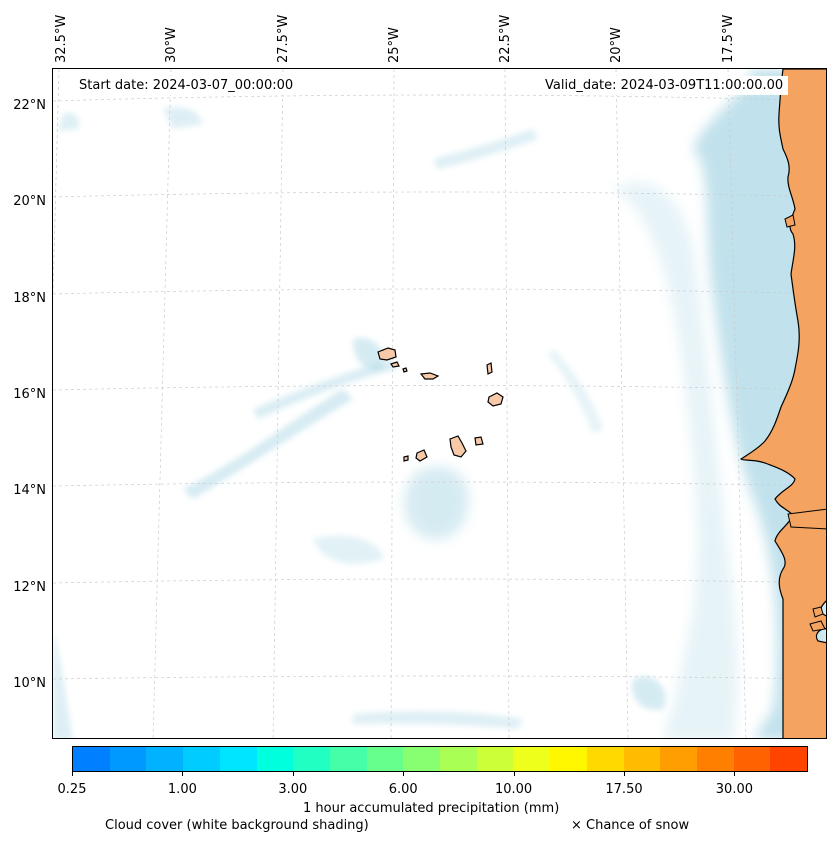 The width and height of the screenshot is (837, 844). What do you see at coordinates (283, 38) in the screenshot?
I see `lon-label-27-5w: 27.5°W` at bounding box center [283, 38].